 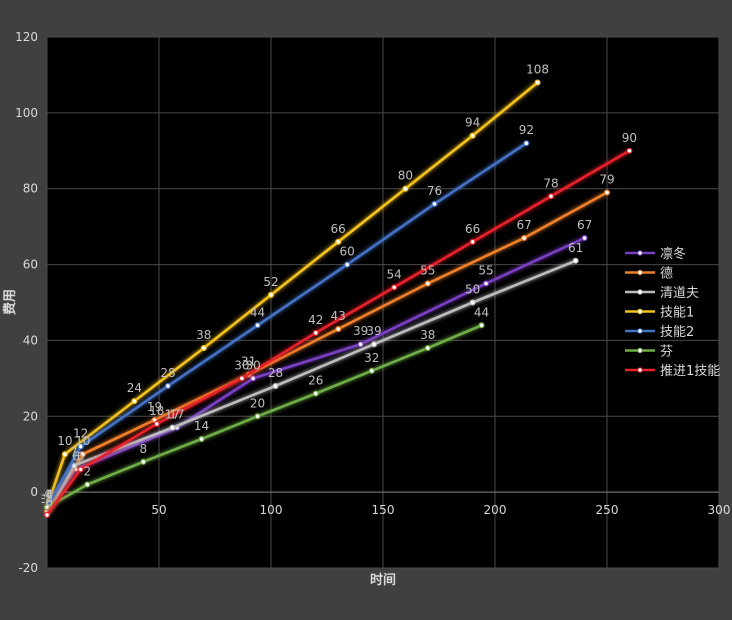 What do you see at coordinates (158, 510) in the screenshot?
I see `x-tick-label: 50` at bounding box center [158, 510].